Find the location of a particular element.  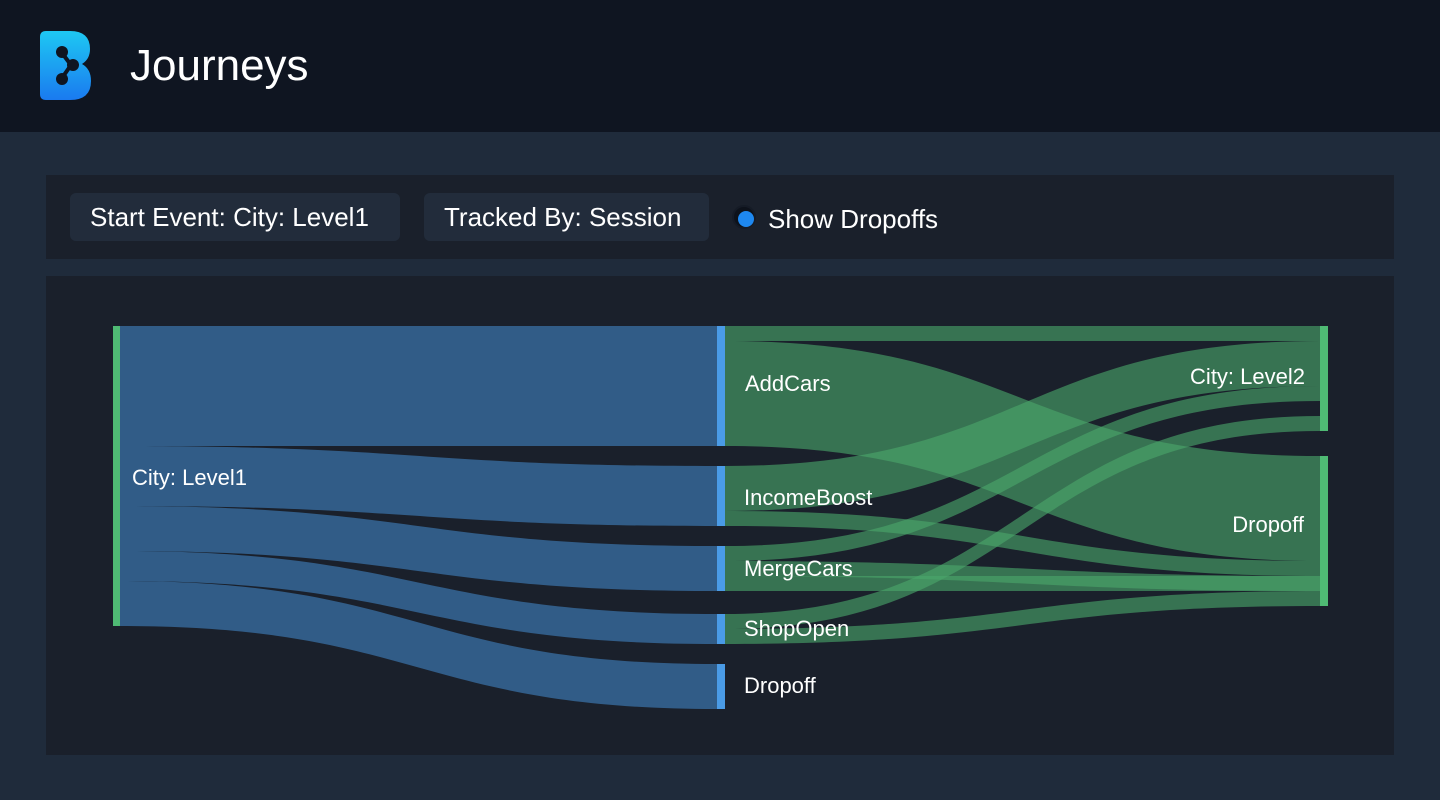

sankey-link-incomeboost-to-dropoff2 is located at coordinates (1022, 543).